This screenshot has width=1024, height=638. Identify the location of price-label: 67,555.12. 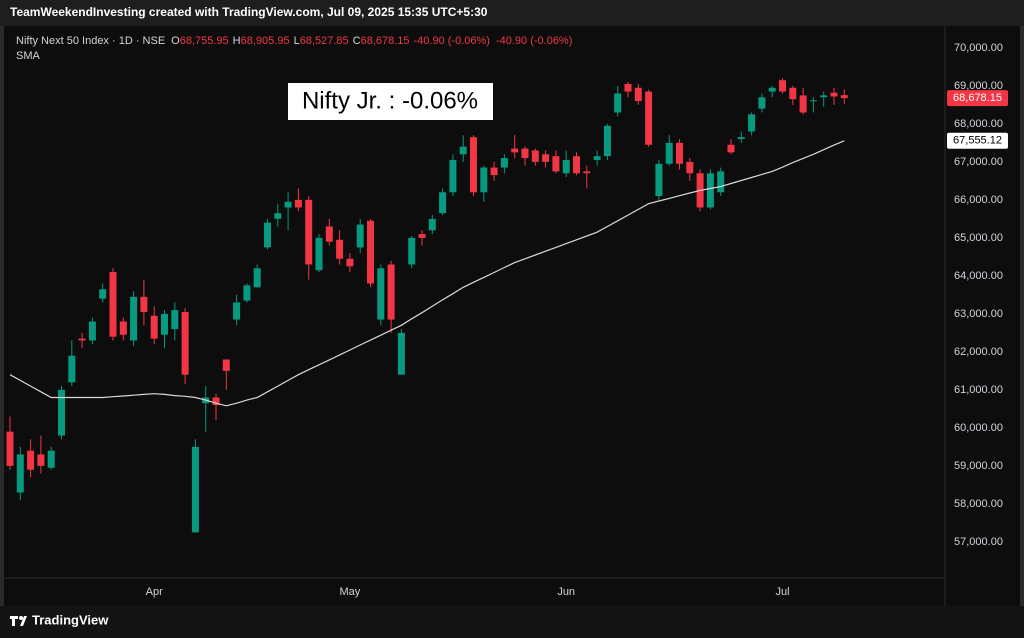
(977, 141).